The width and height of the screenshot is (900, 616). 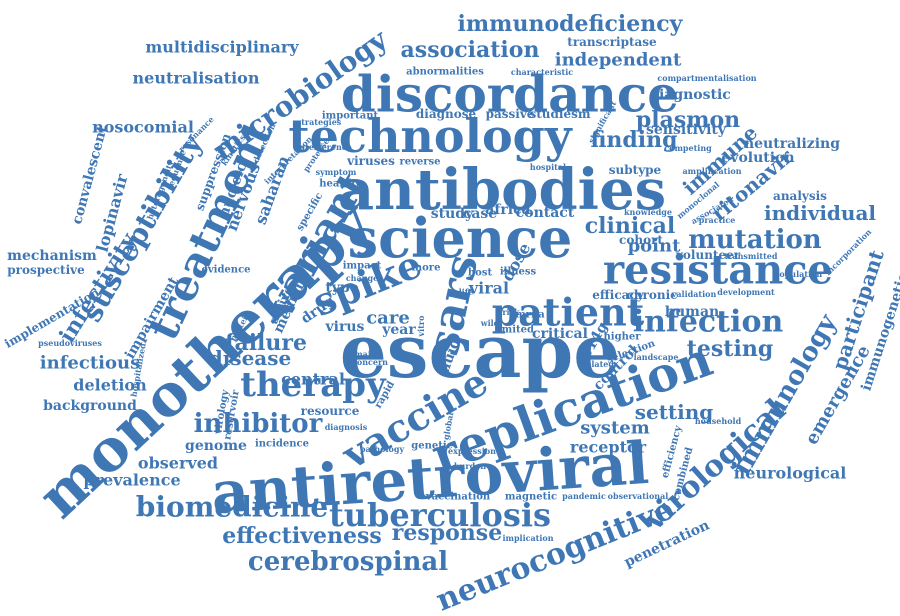 I want to click on cloud-word-illness: illness, so click(x=518, y=272).